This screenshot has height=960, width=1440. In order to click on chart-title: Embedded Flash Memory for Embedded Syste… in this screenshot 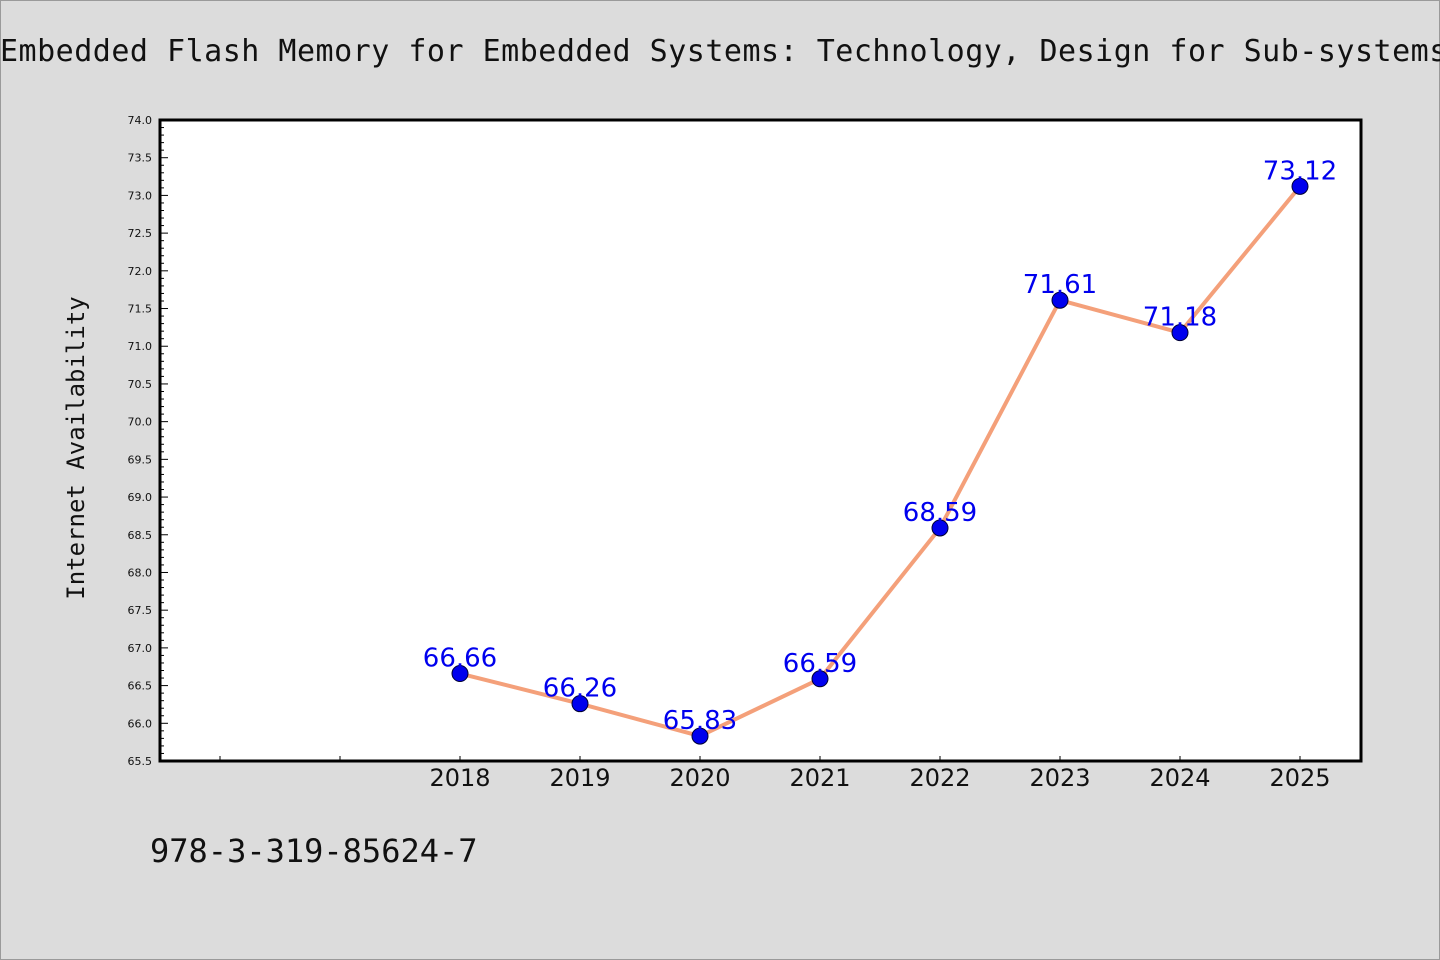, I will do `click(720, 51)`.